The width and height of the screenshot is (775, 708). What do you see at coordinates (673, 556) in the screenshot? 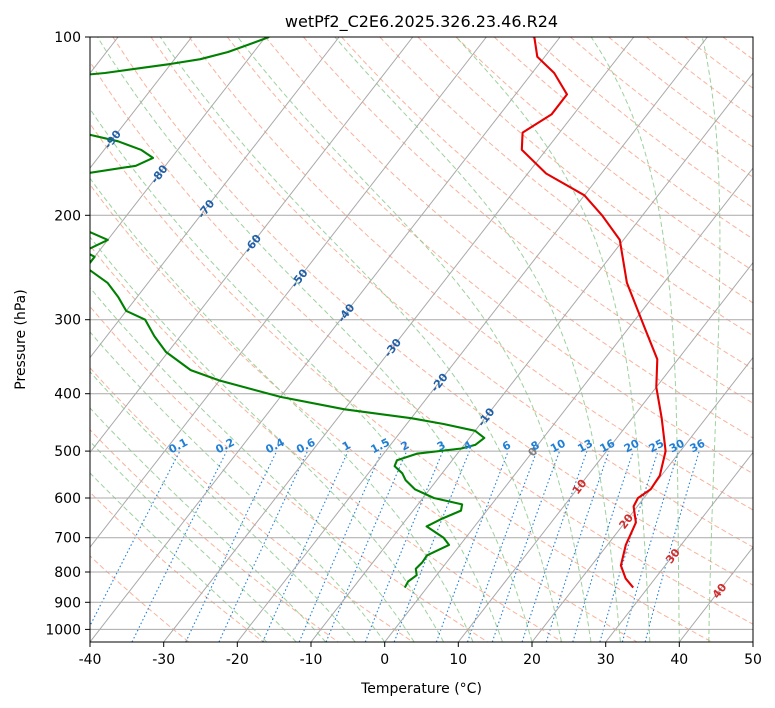
I see `isotherm-label: 30` at bounding box center [673, 556].